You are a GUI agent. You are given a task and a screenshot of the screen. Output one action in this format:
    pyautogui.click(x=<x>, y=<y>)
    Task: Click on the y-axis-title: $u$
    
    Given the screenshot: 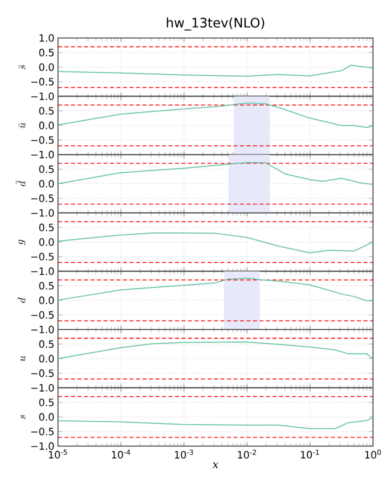 What is the action you would take?
    pyautogui.click(x=23, y=359)
    